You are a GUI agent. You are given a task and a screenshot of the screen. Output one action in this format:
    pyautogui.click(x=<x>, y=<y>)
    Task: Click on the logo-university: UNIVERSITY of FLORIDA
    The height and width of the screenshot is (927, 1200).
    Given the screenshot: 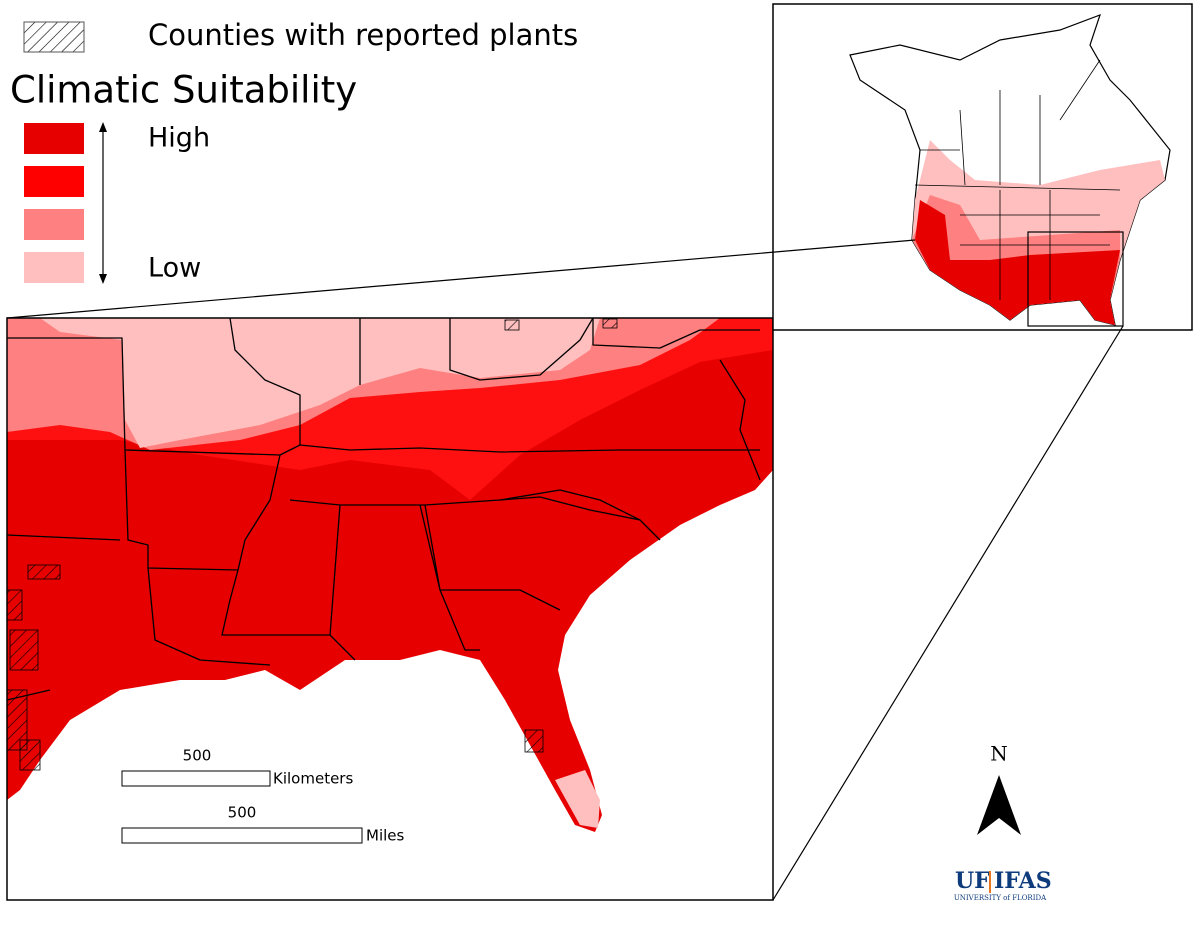 What is the action you would take?
    pyautogui.click(x=1000, y=898)
    